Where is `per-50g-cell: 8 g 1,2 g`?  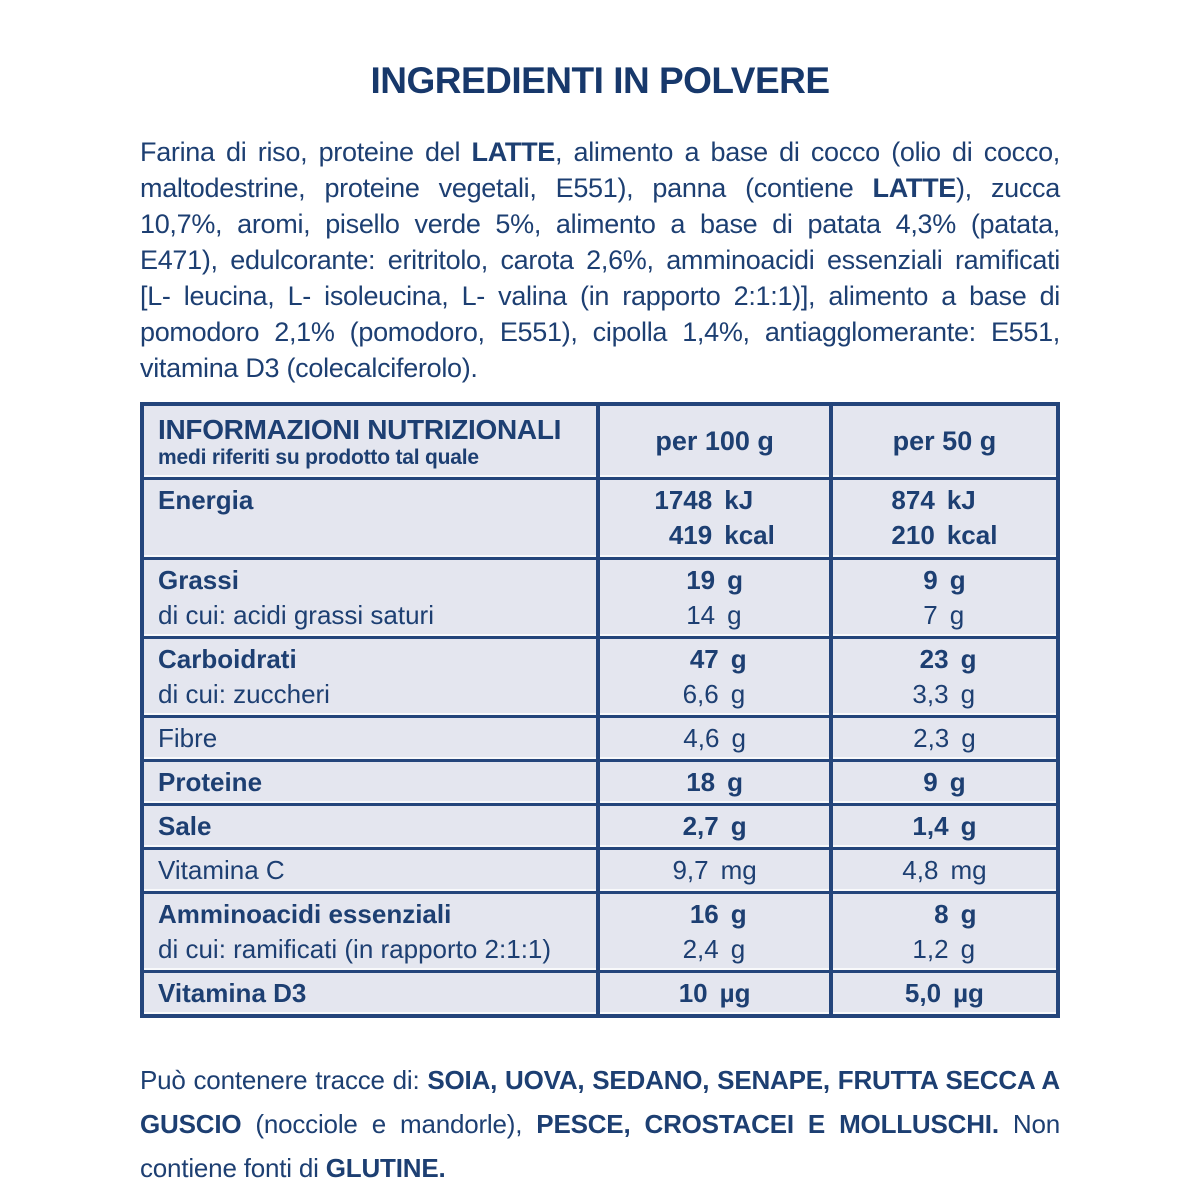
per-50g-cell: 8 g 1,2 g is located at coordinates (942, 930).